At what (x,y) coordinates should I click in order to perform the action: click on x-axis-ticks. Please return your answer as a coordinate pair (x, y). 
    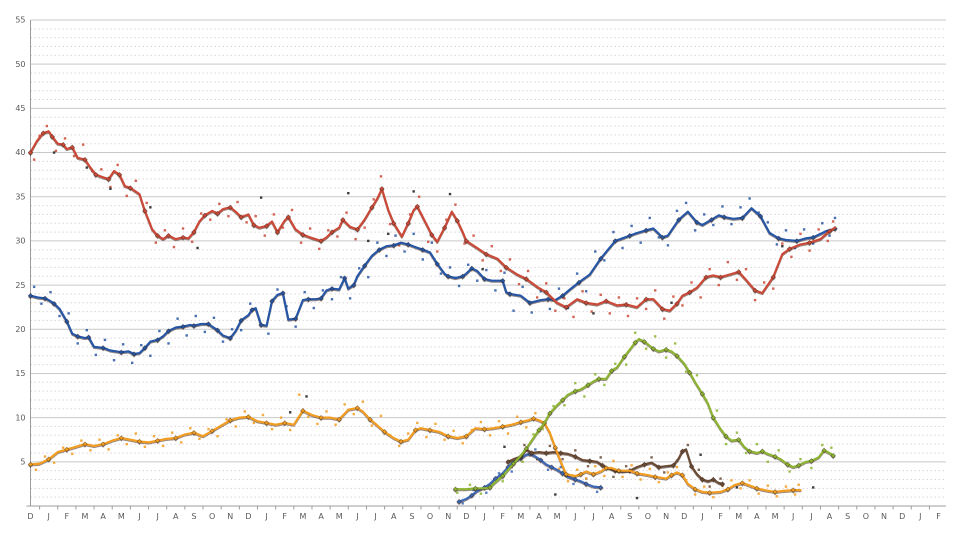
    Looking at the image, I should click on (484, 508).